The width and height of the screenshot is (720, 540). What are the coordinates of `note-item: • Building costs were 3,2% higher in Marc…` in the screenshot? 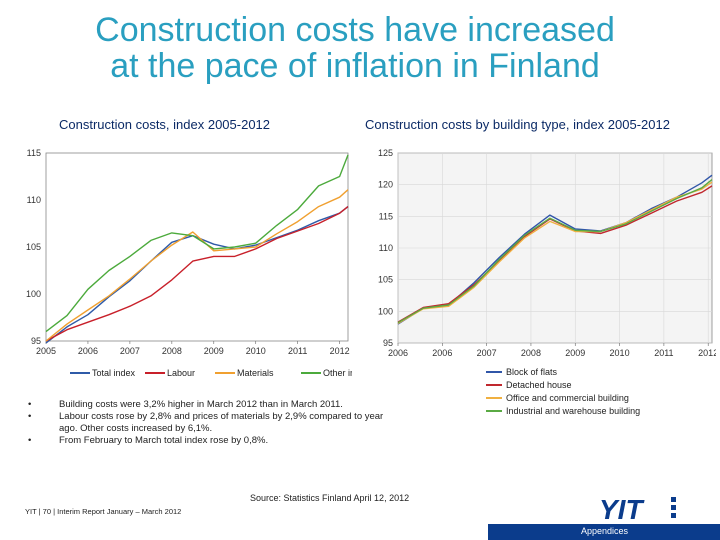 It's located at (208, 405).